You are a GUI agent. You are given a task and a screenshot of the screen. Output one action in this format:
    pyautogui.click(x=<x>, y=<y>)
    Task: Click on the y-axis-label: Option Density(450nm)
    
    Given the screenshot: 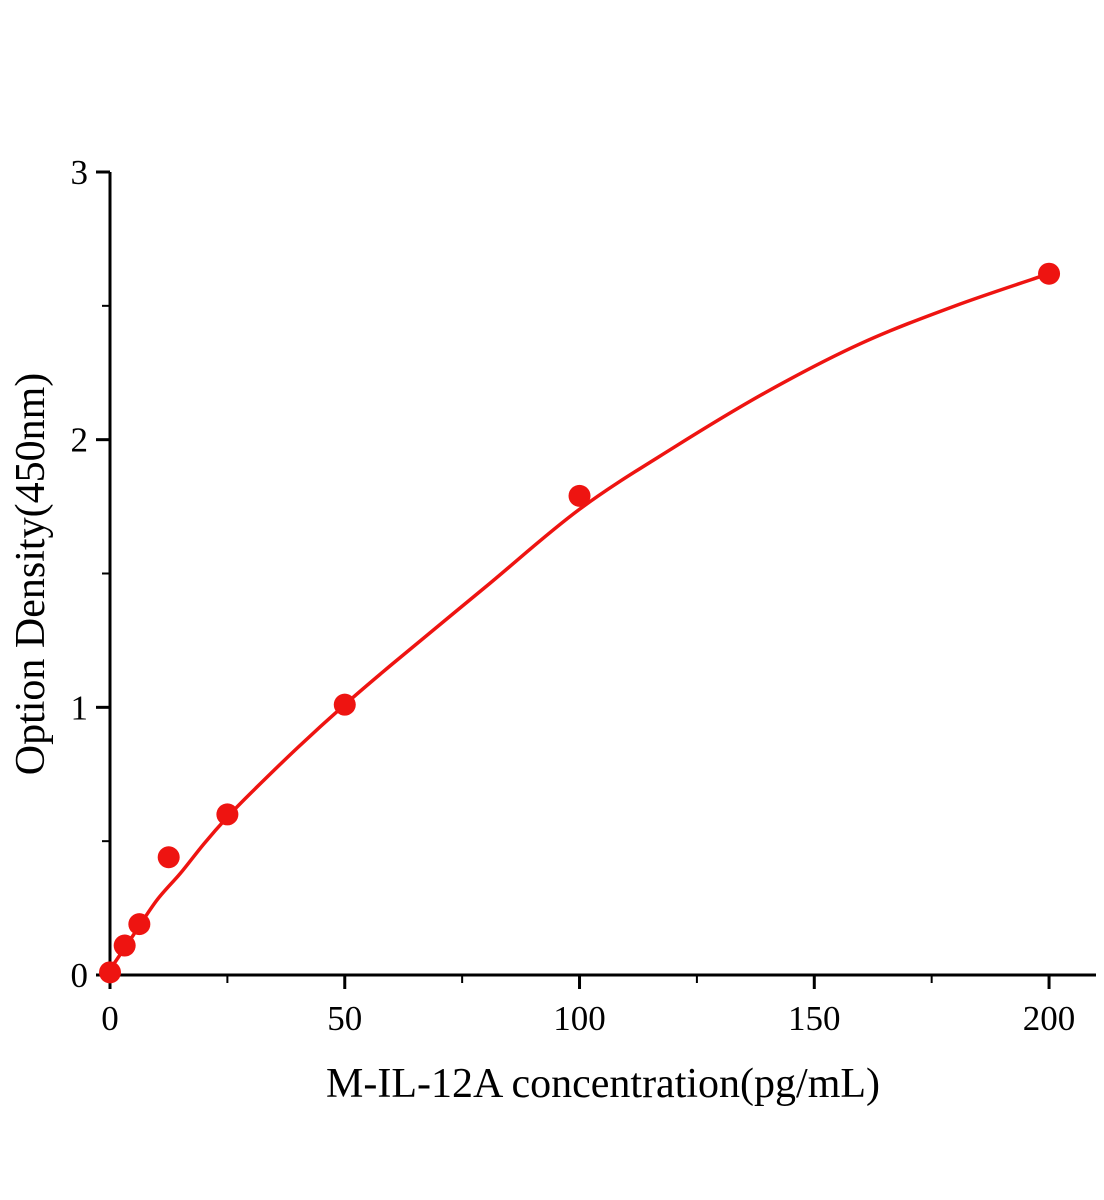 What is the action you would take?
    pyautogui.click(x=31, y=574)
    